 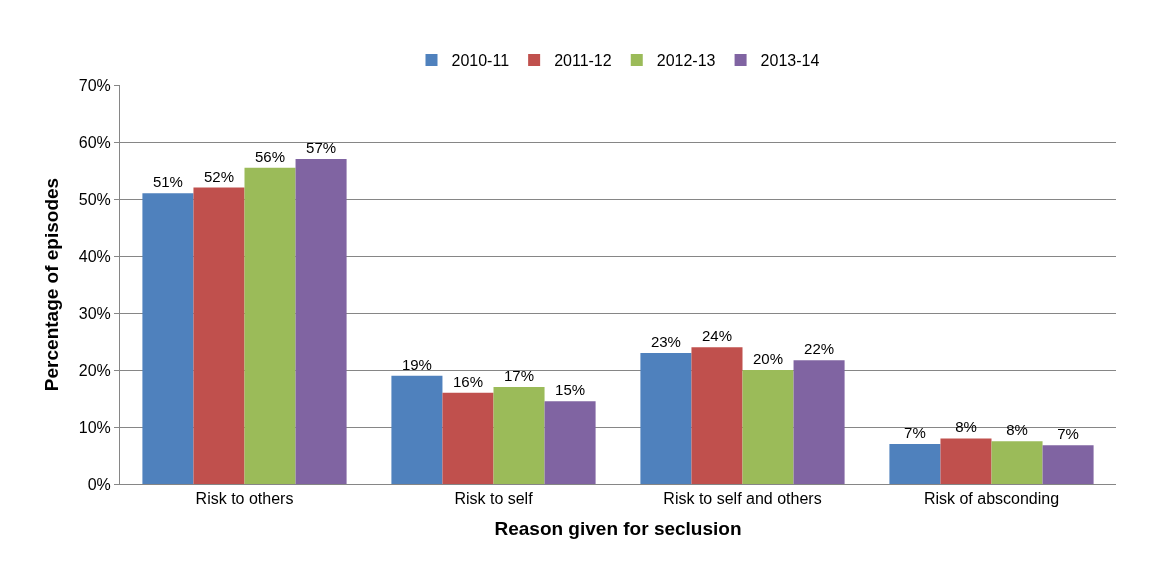 I want to click on y-tick-label: 40%, so click(x=94, y=256).